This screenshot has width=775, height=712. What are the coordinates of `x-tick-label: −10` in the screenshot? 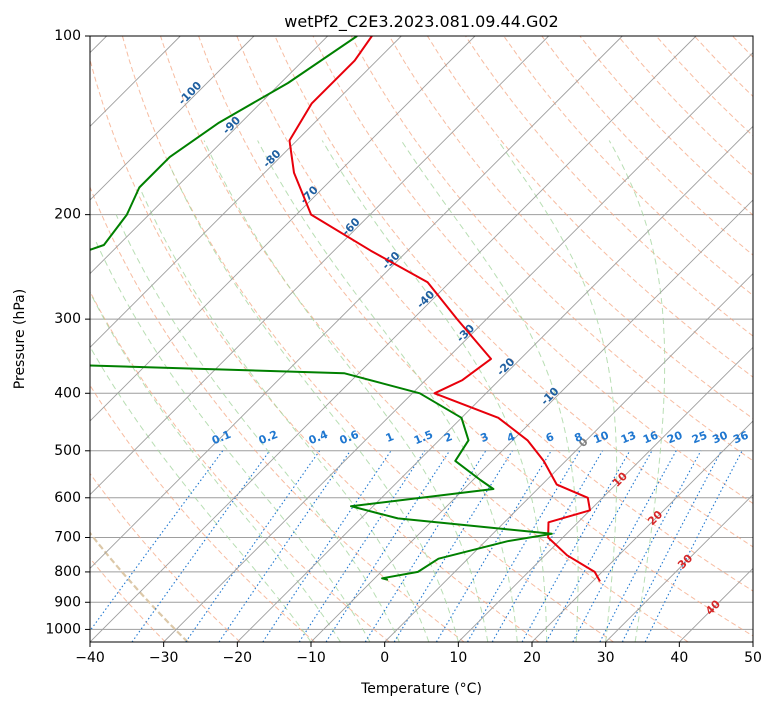 It's located at (311, 658).